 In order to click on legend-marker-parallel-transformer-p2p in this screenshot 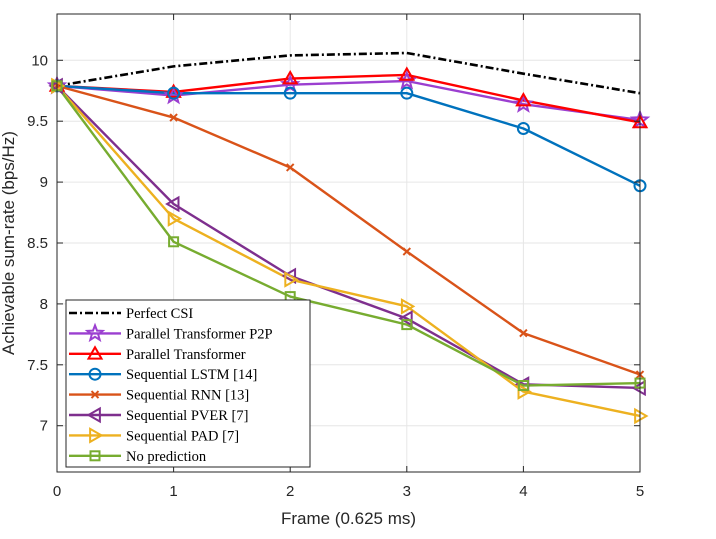, I will do `click(95, 332)`.